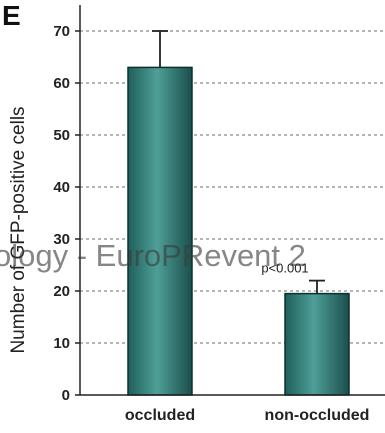  Describe the element at coordinates (66, 395) in the screenshot. I see `y-tick-label: 0` at that location.